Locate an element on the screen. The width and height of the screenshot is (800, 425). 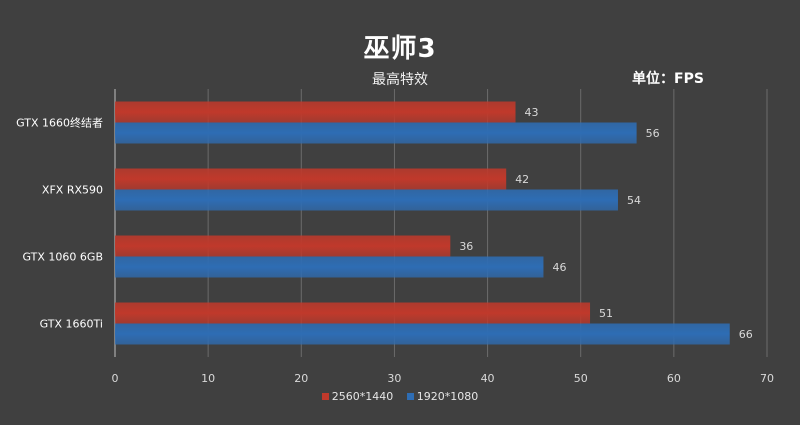
category-label: GTX 1660Ti is located at coordinates (71, 324).